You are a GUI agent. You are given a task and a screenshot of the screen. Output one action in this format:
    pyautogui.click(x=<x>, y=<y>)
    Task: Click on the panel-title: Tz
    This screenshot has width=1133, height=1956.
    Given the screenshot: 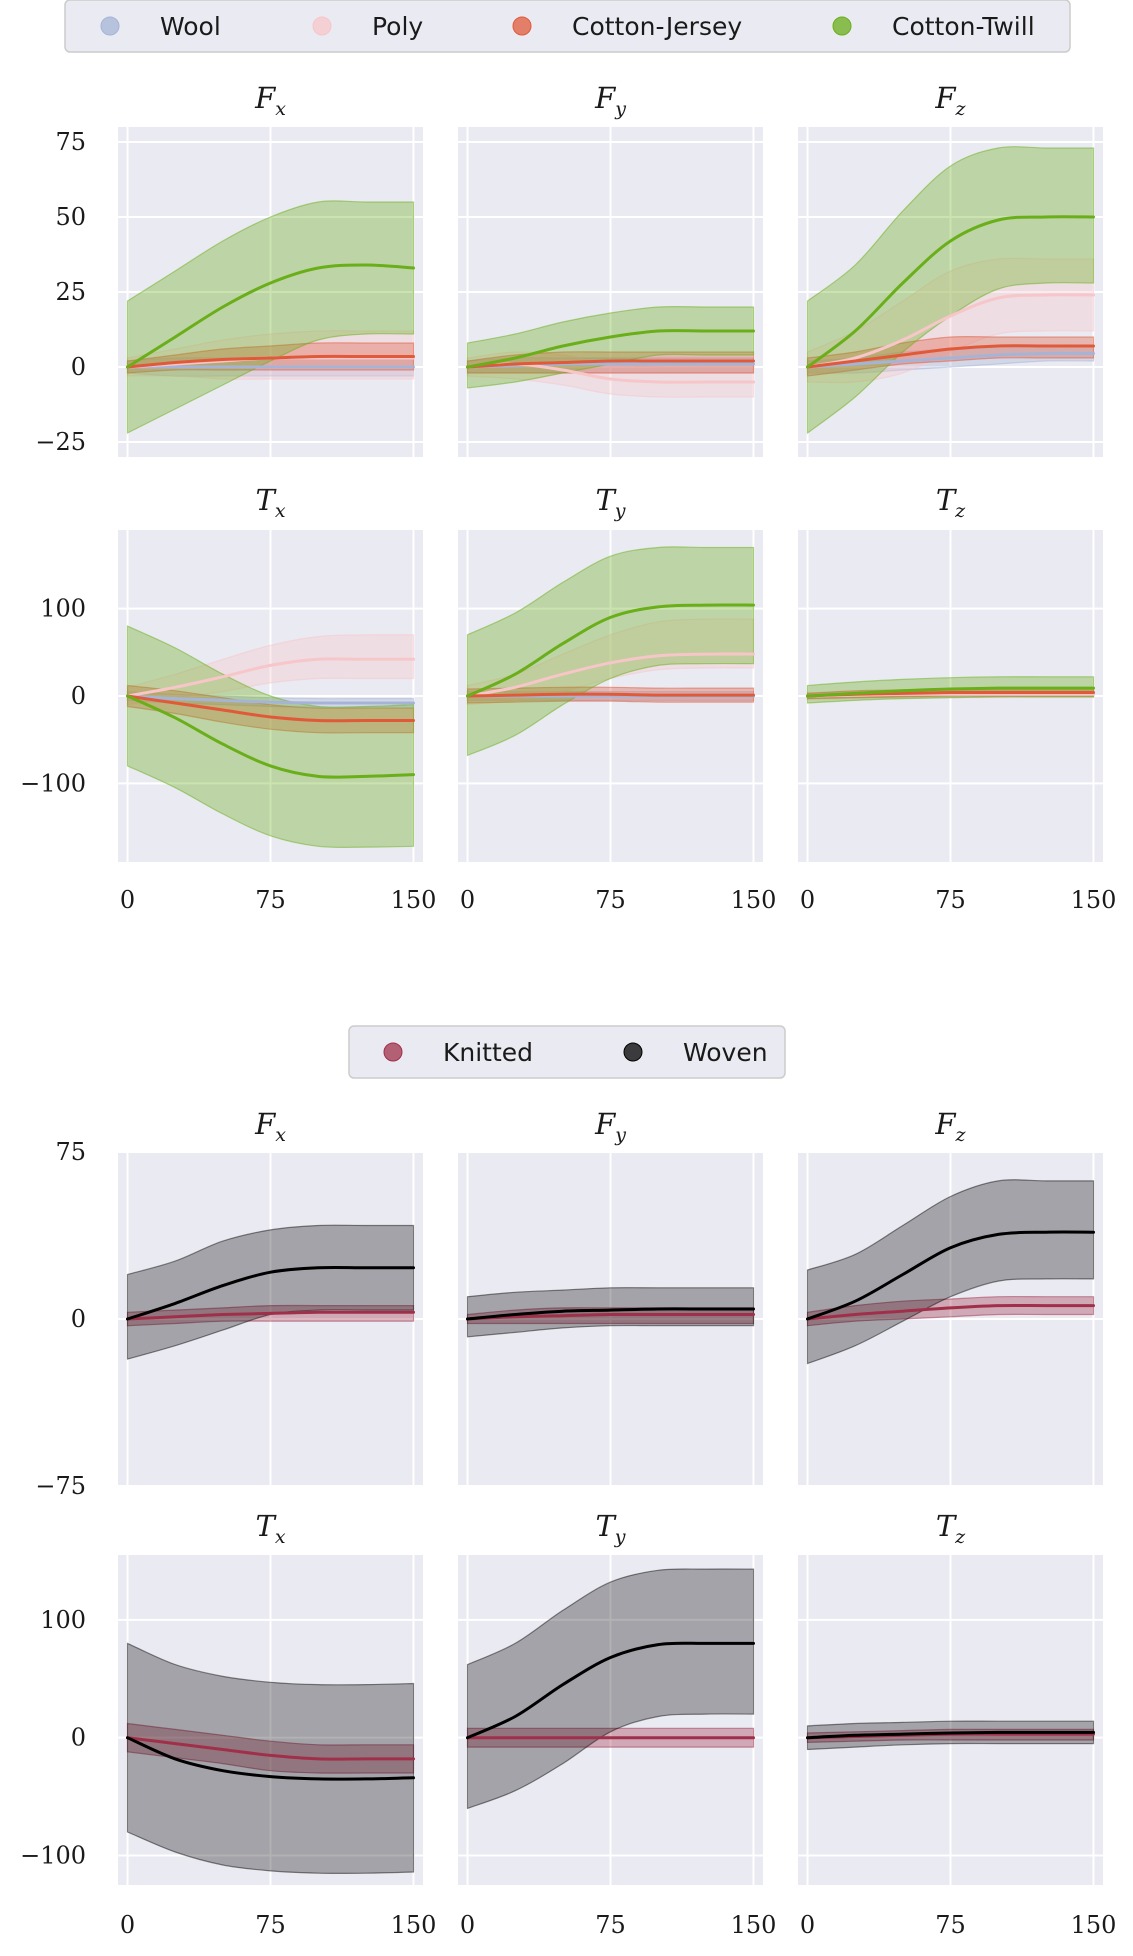 What is the action you would take?
    pyautogui.click(x=951, y=502)
    